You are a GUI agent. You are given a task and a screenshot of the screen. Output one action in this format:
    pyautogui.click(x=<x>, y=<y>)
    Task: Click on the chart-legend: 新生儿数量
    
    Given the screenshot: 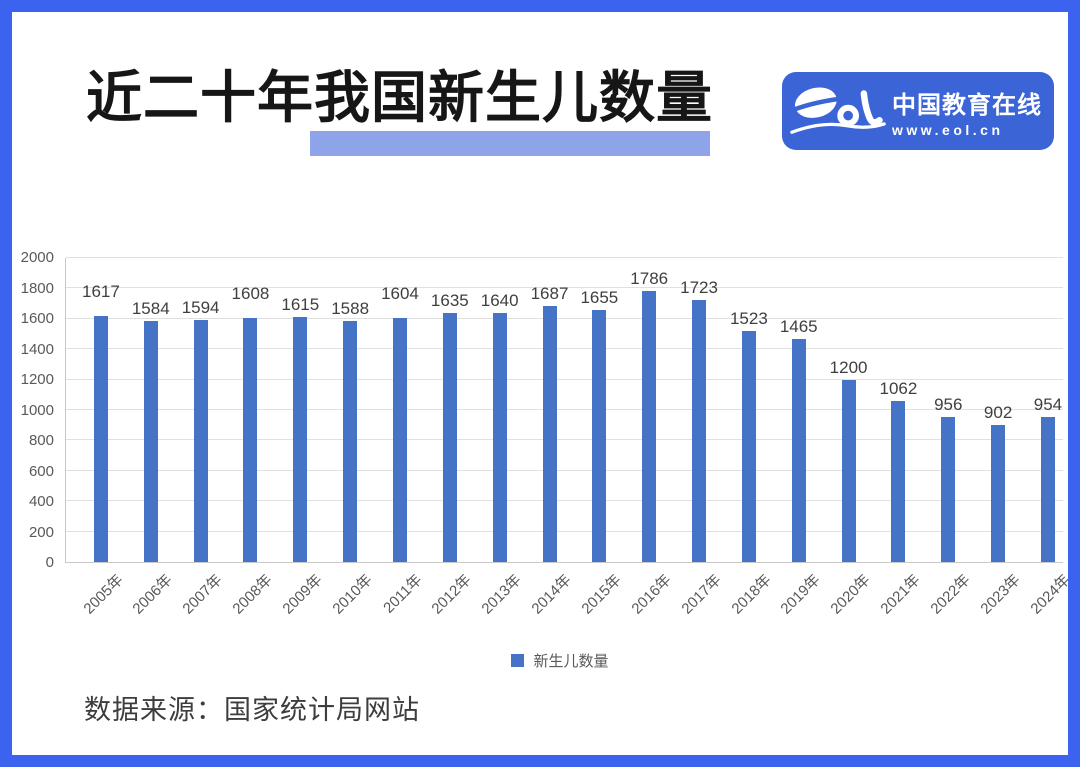 What is the action you would take?
    pyautogui.click(x=560, y=660)
    